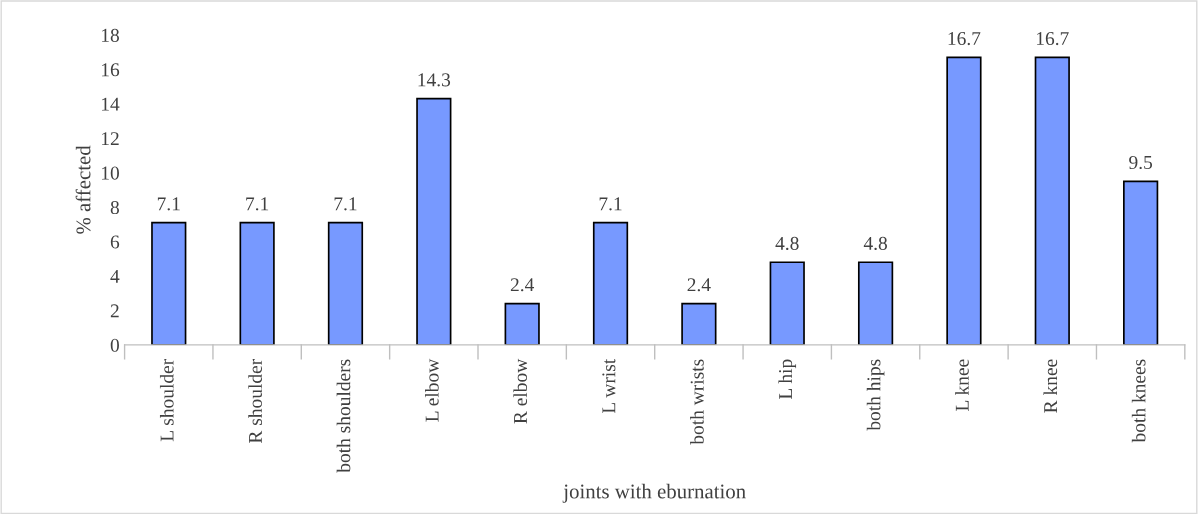 This screenshot has height=514, width=1198. I want to click on y-tick-label: 2, so click(114, 311).